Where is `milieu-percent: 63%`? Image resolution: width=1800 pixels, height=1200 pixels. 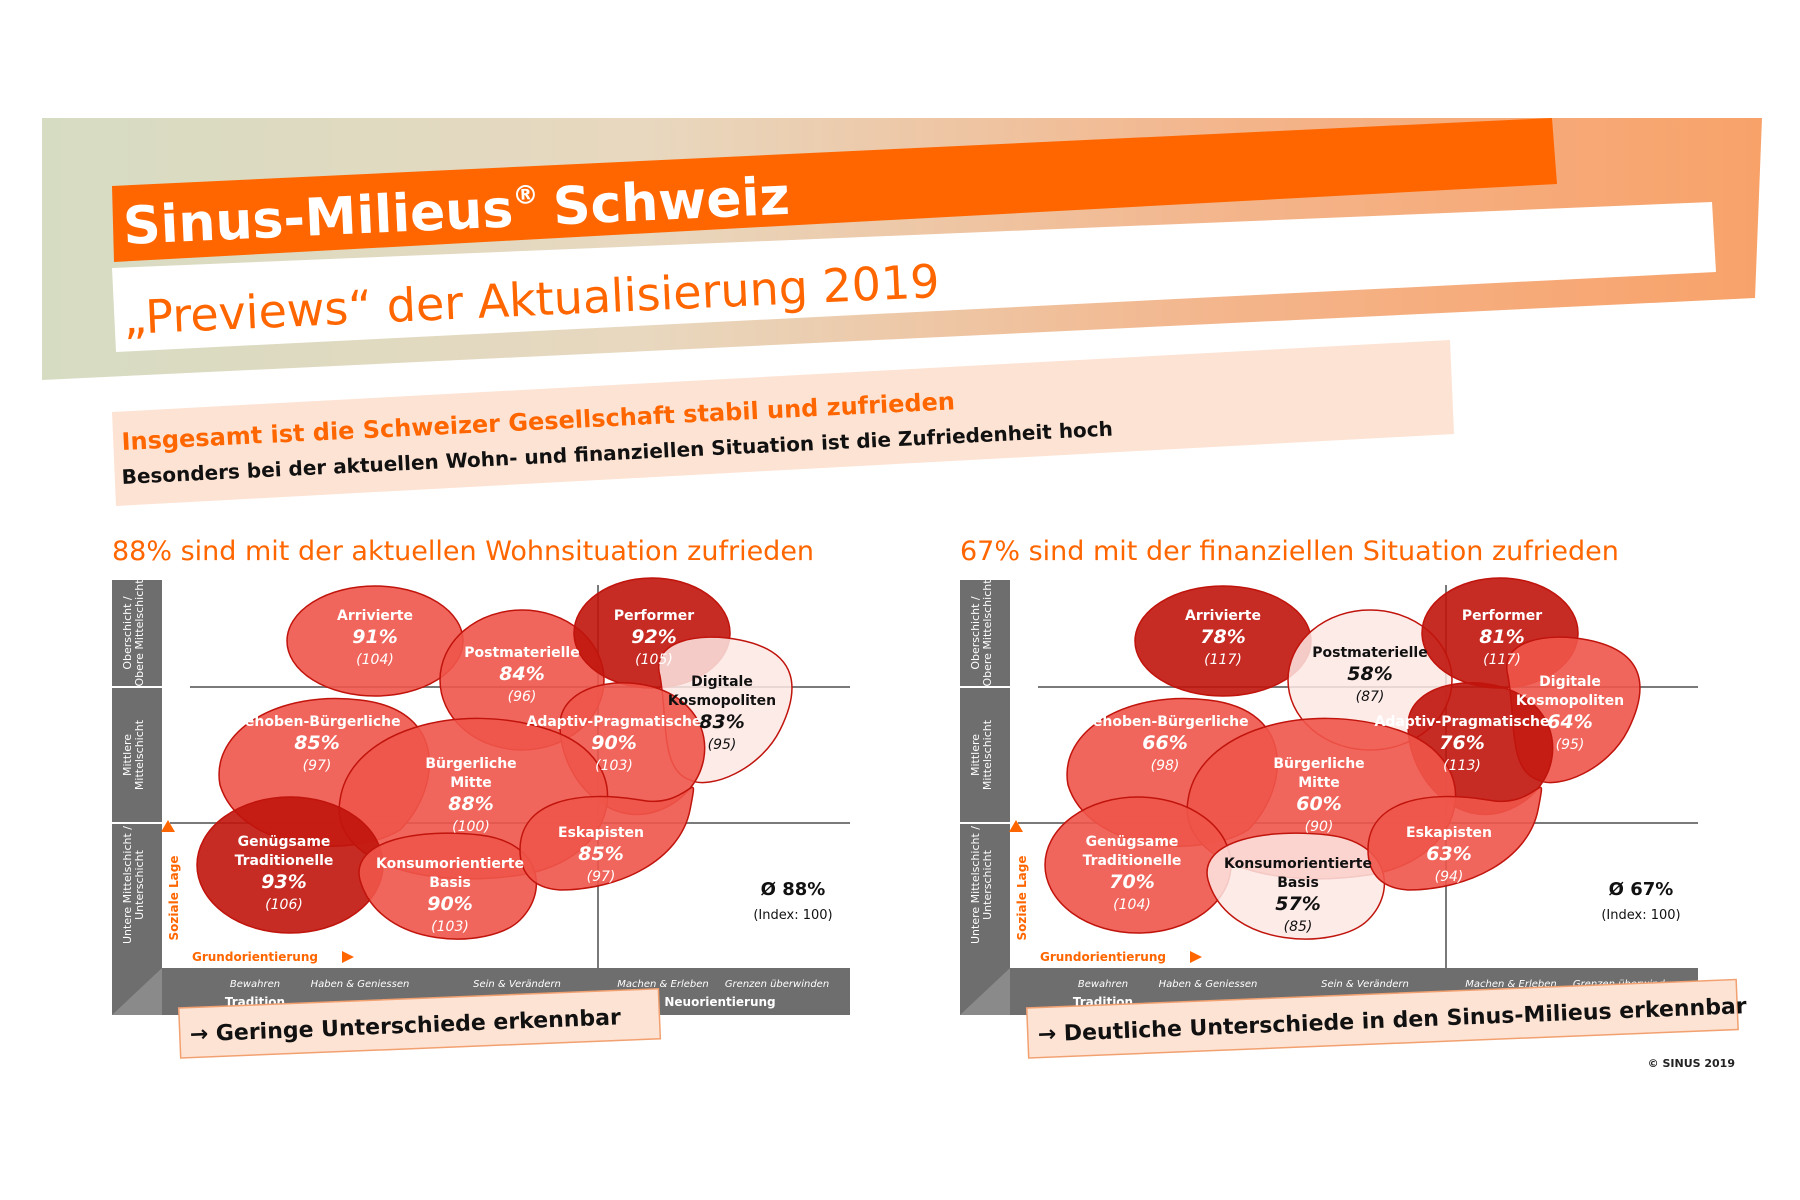 milieu-percent: 63% is located at coordinates (1448, 854).